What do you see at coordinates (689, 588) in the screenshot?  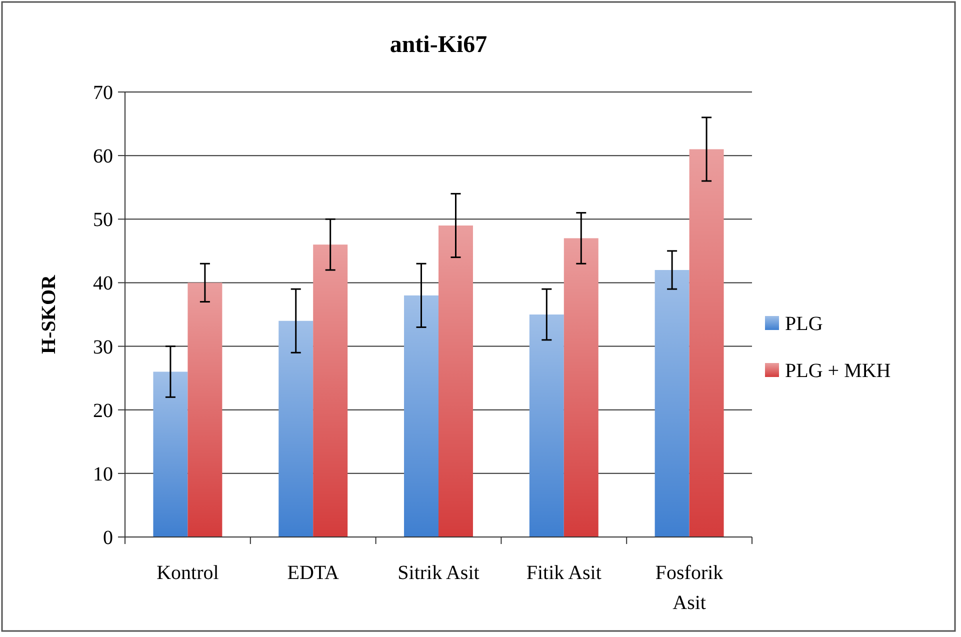 I see `x-tick-label: Fosforik Asit` at bounding box center [689, 588].